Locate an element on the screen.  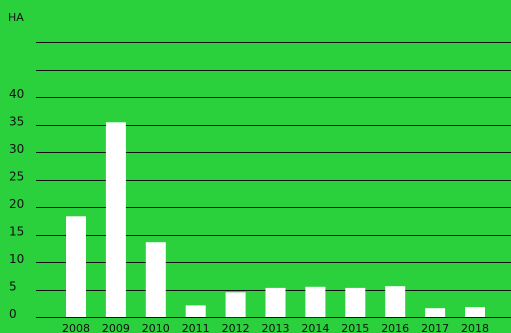
y-tick-label: 20 is located at coordinates (16, 204).